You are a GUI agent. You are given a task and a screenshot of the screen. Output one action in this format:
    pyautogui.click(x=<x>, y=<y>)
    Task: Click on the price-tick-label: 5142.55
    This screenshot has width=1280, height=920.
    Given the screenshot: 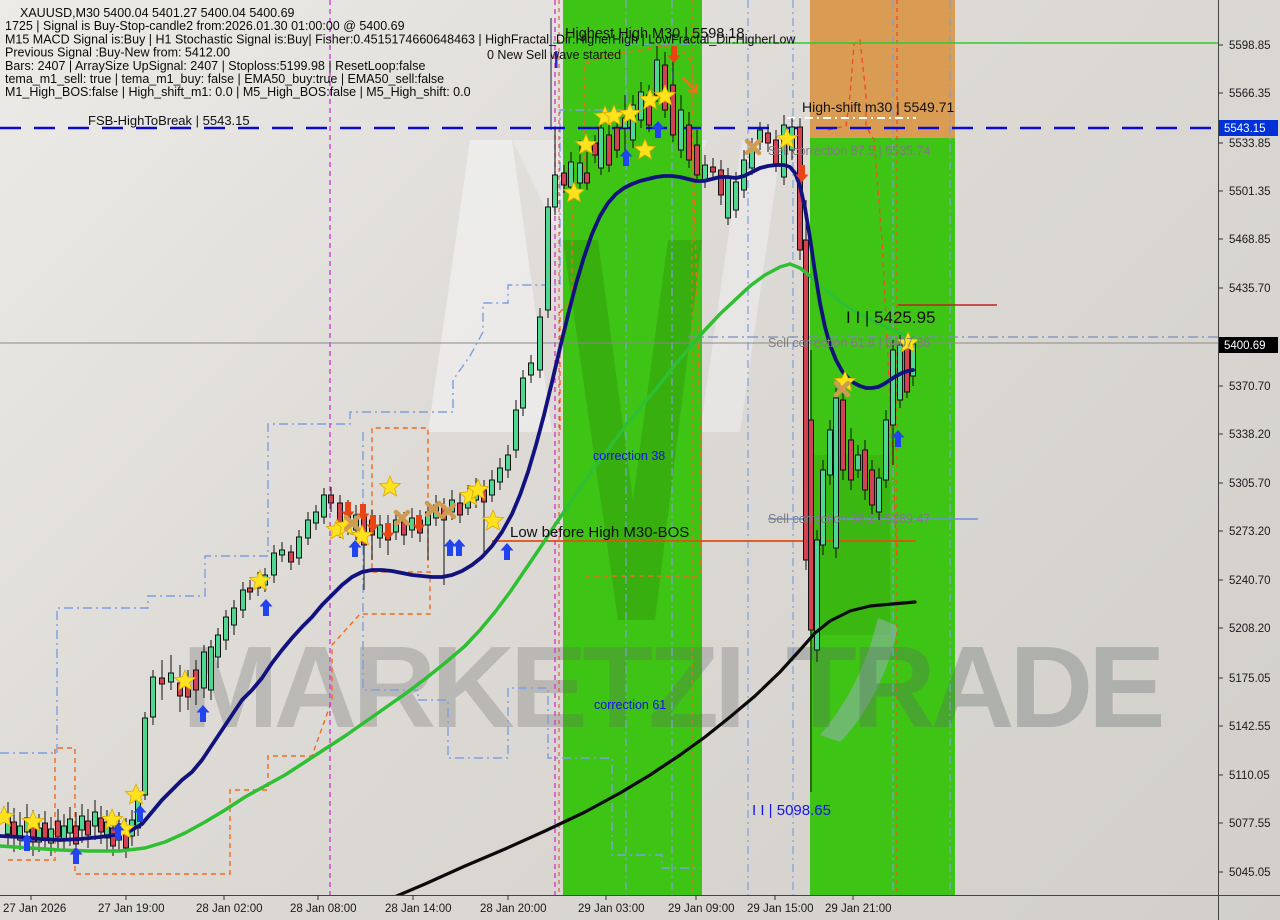 What is the action you would take?
    pyautogui.click(x=1250, y=727)
    